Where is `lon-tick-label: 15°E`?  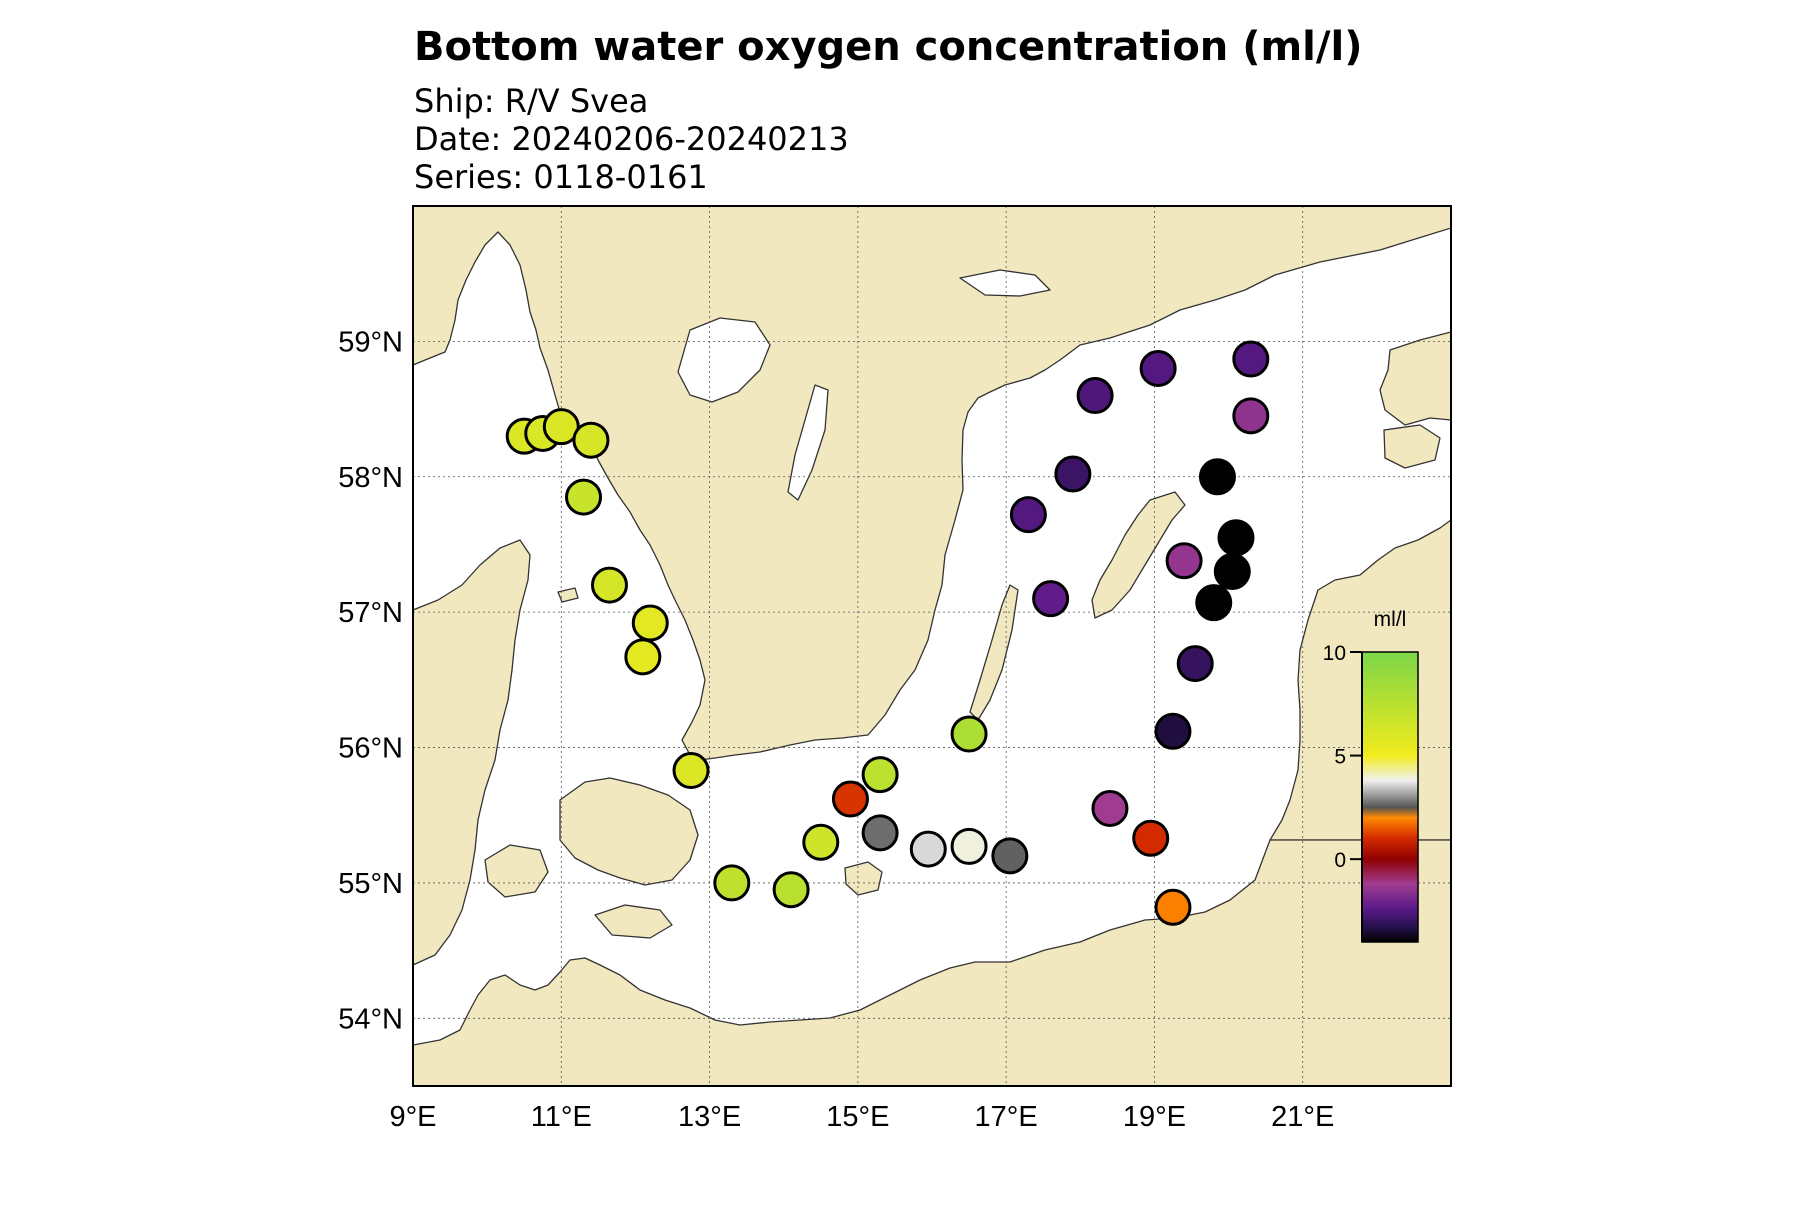
lon-tick-label: 15°E is located at coordinates (857, 1117).